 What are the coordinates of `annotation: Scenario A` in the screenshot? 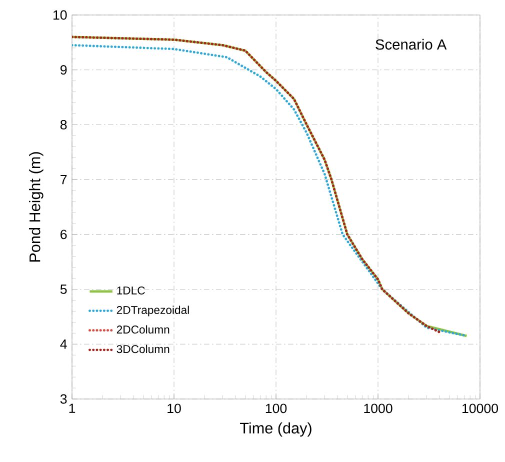 It's located at (411, 44).